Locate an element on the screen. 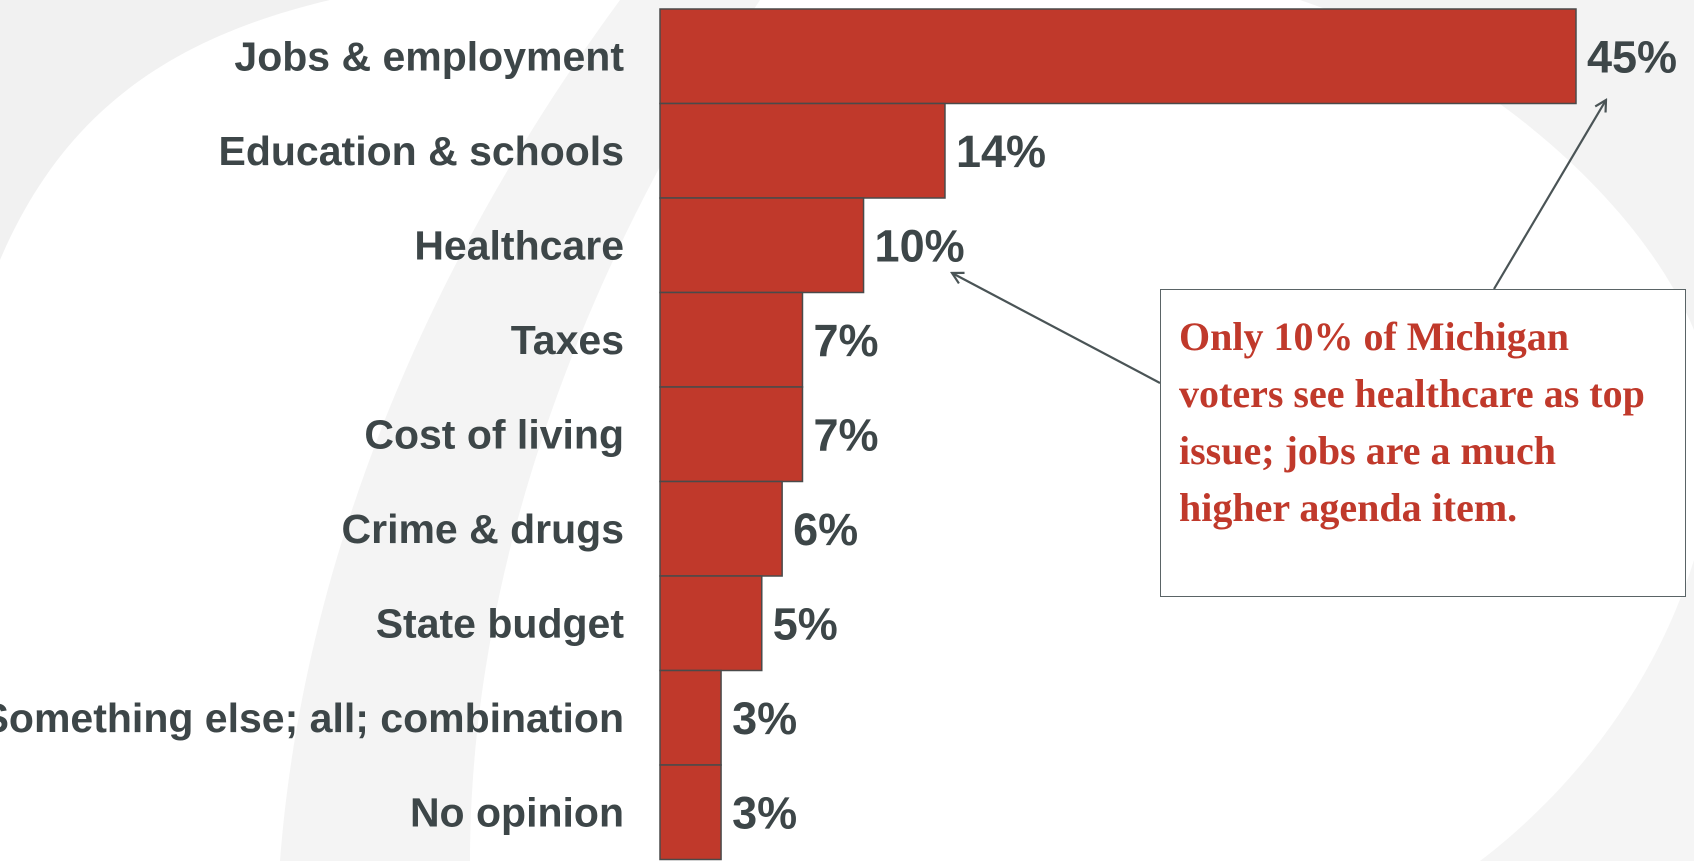  category-label-6: State budget is located at coordinates (500, 623).